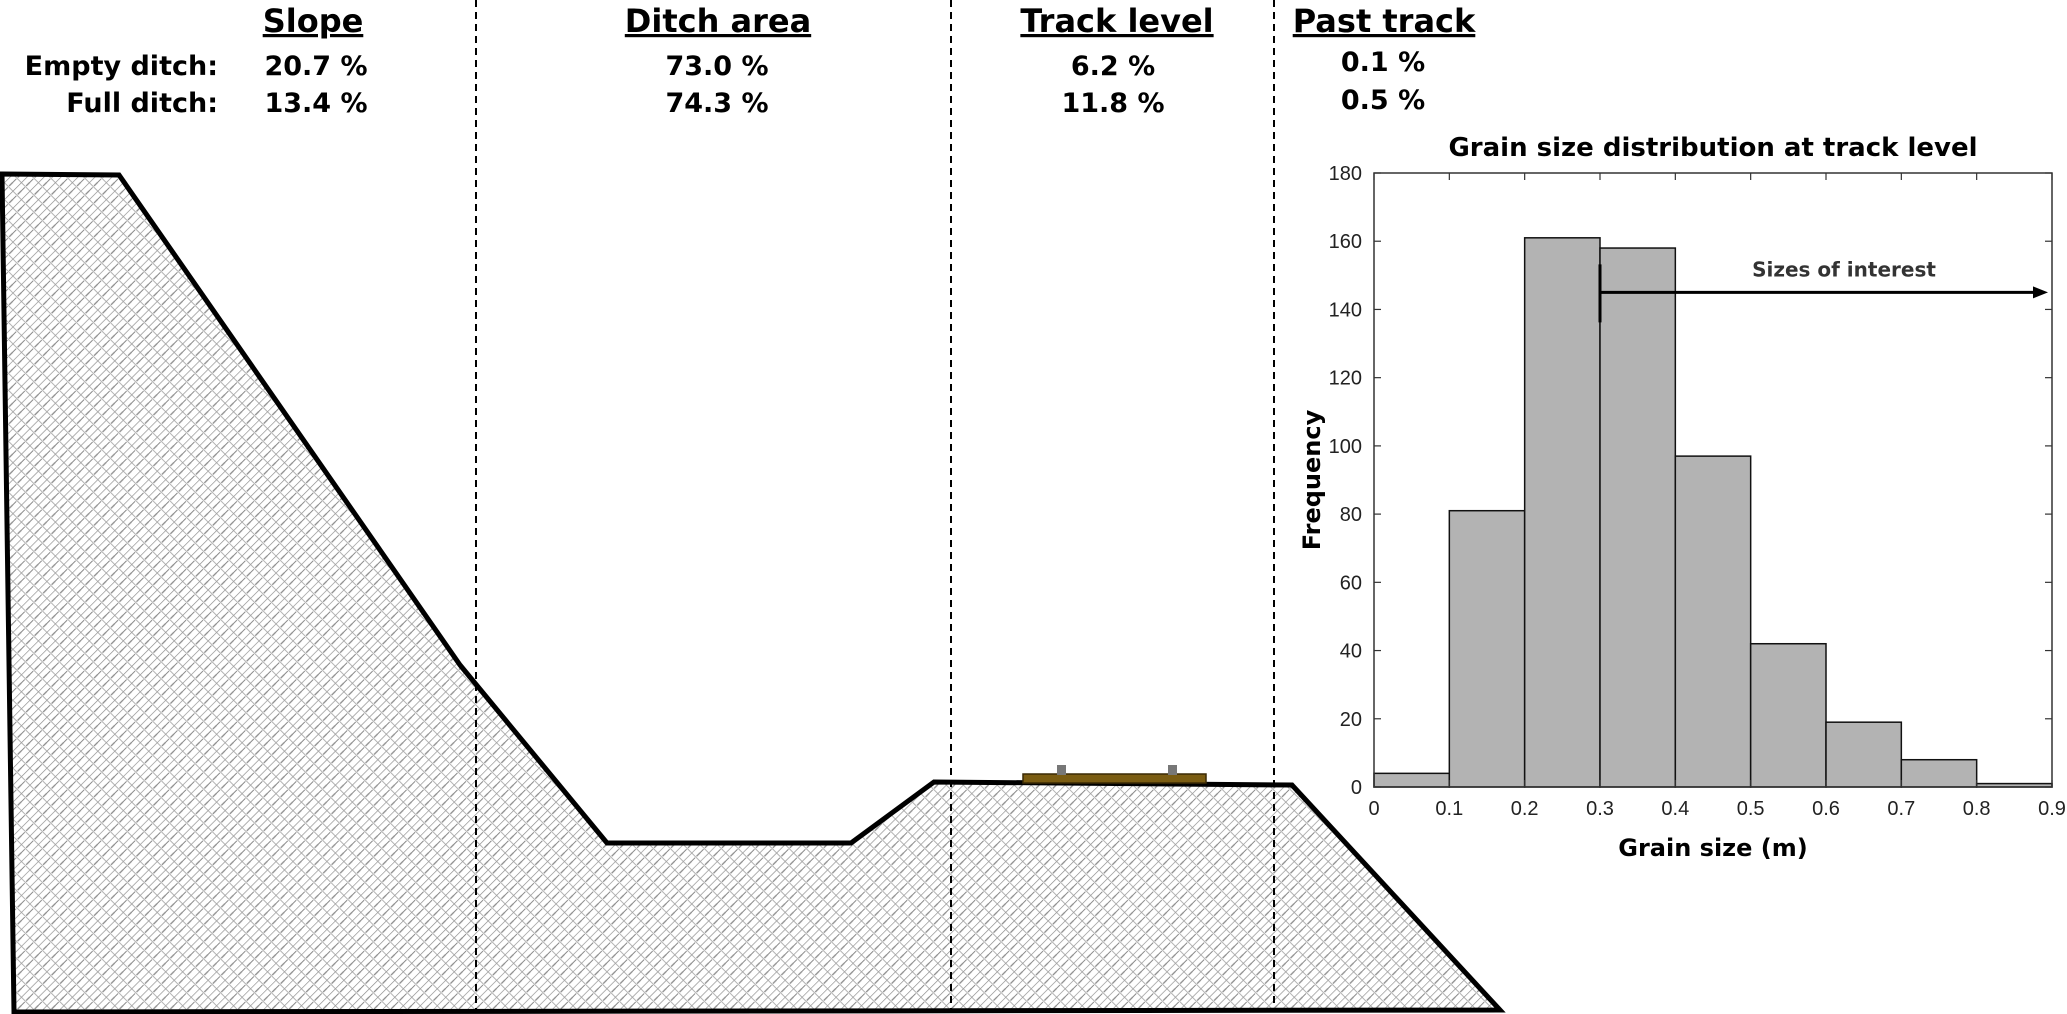 This screenshot has height=1014, width=2067. Describe the element at coordinates (315, 103) in the screenshot. I see `zone-full-value: 13.4 %` at that location.